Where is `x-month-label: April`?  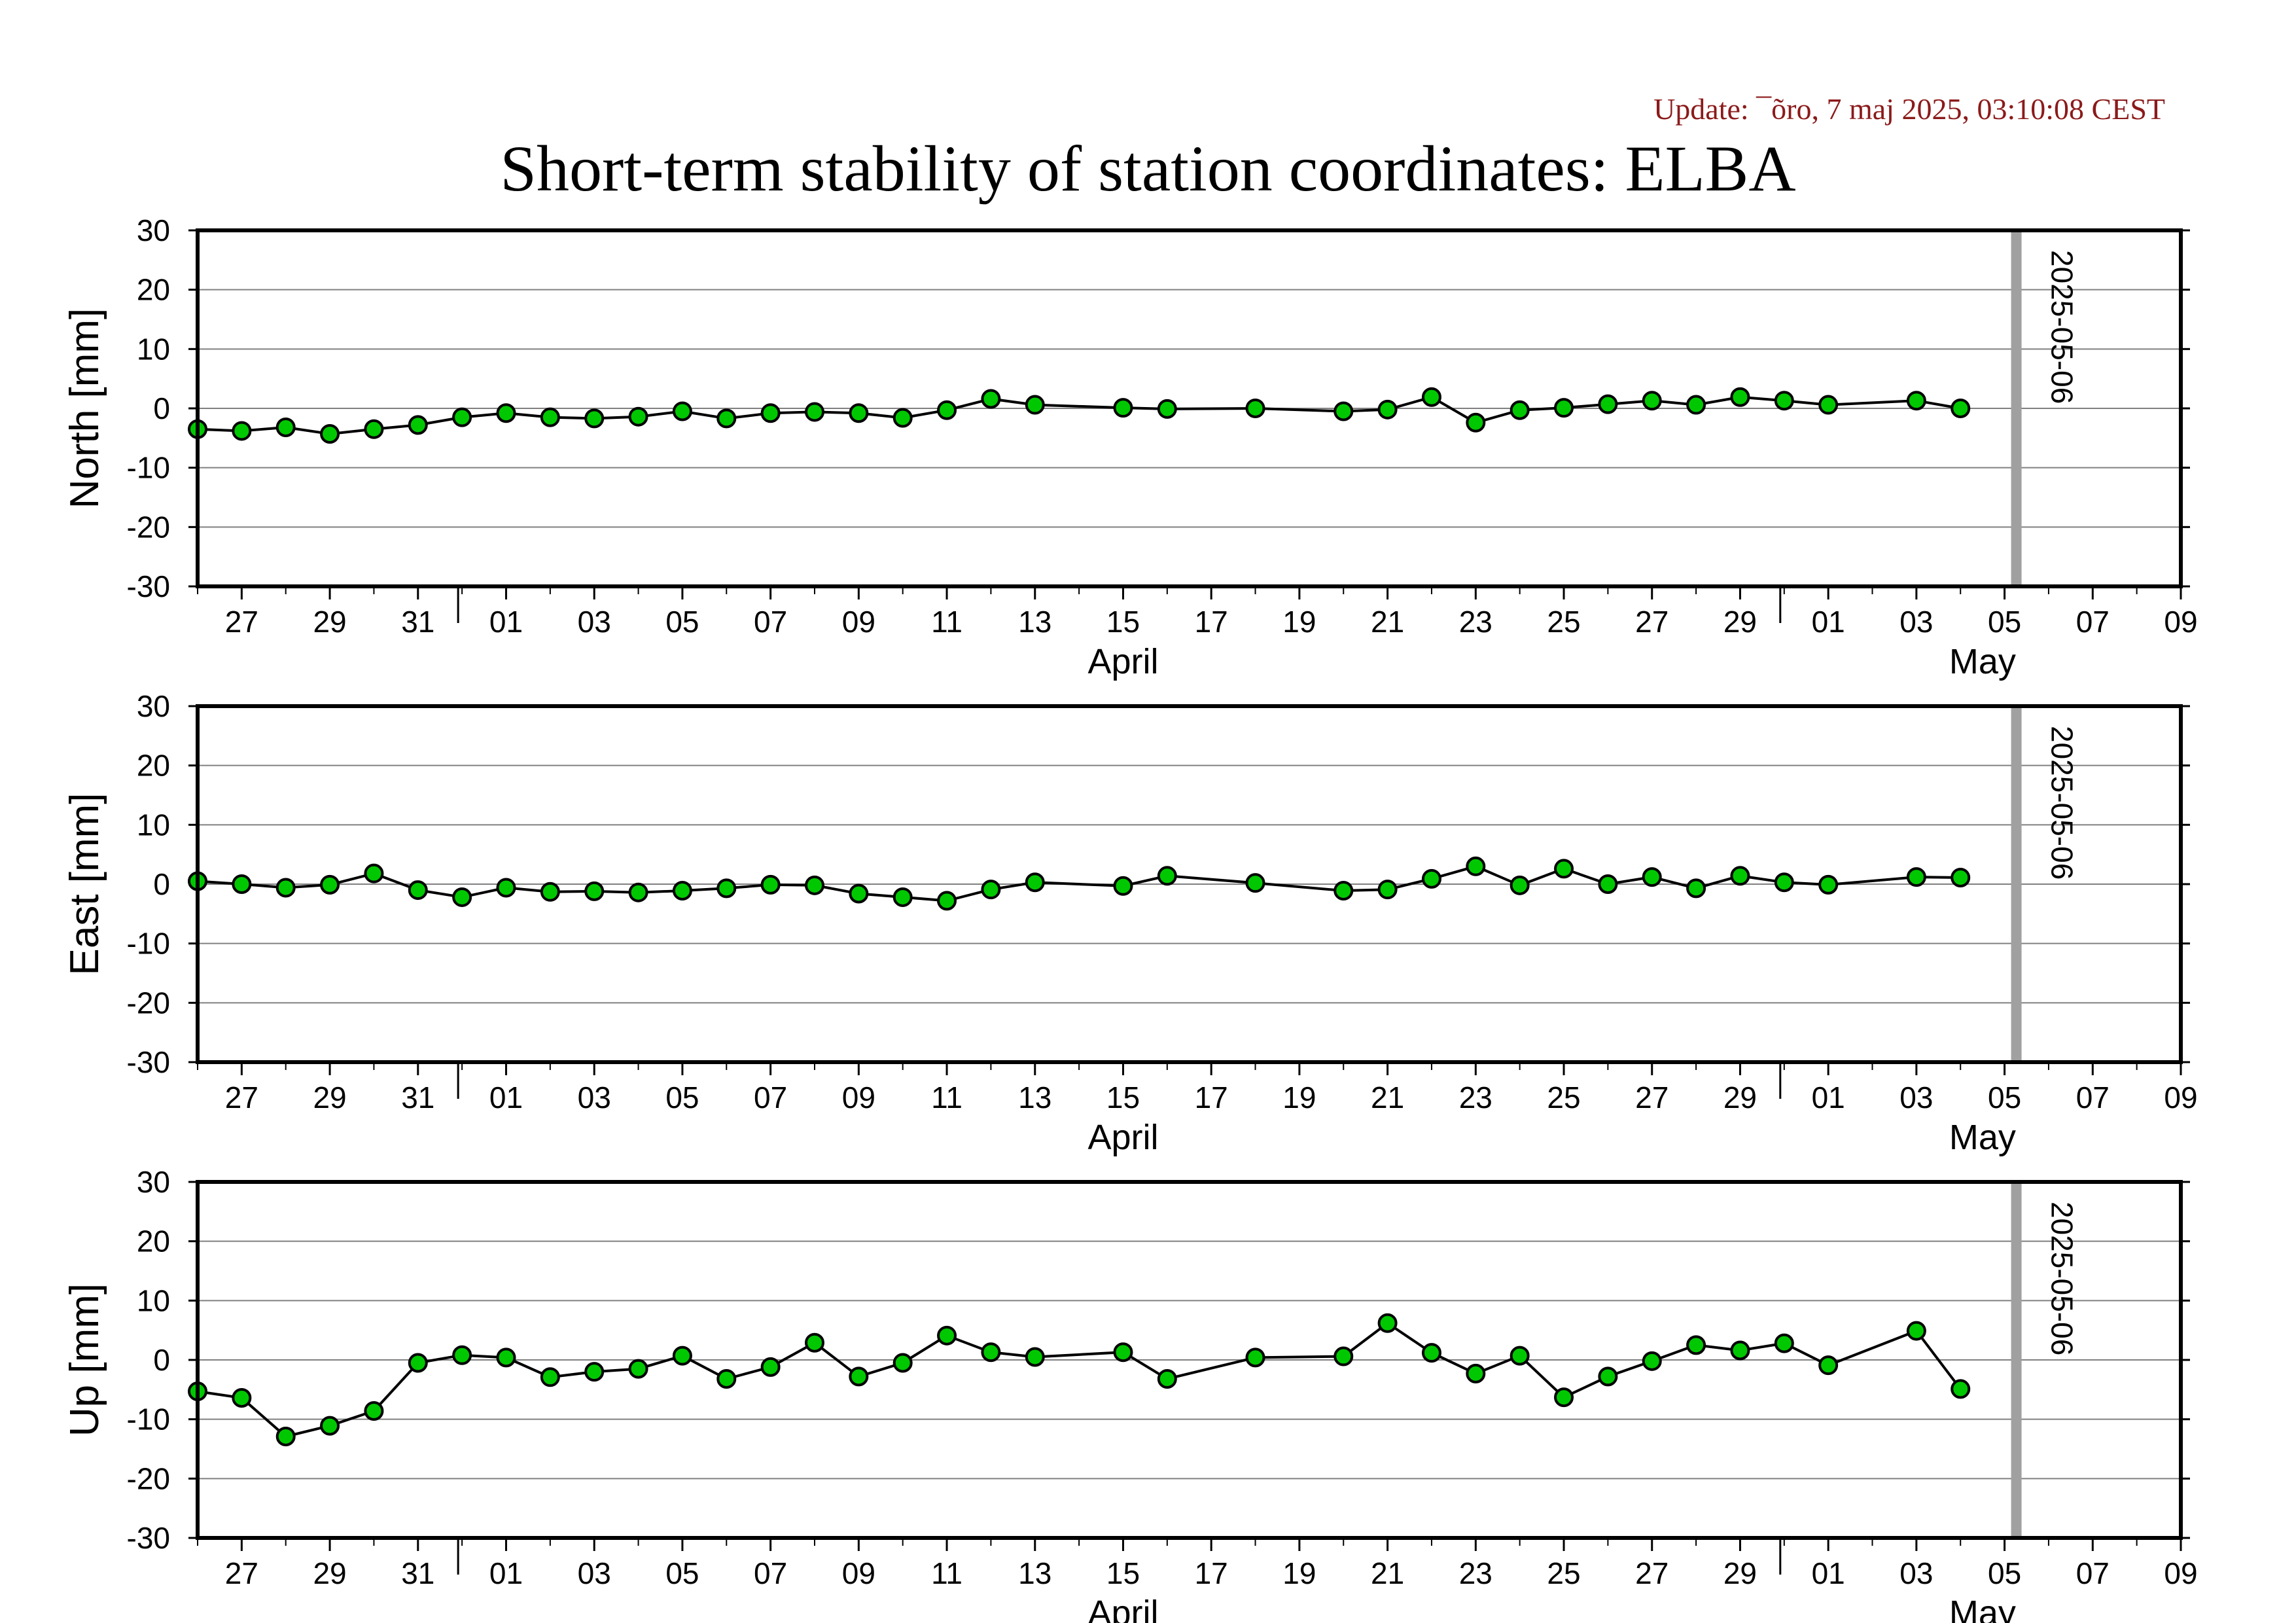
x-month-label: April is located at coordinates (1122, 661).